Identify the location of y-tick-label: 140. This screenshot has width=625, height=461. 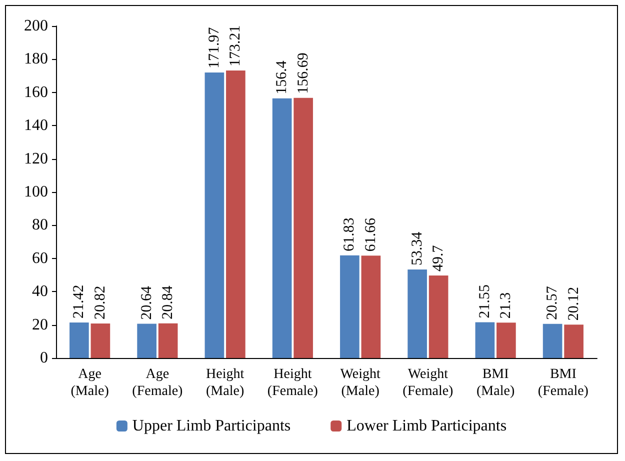
(36, 125).